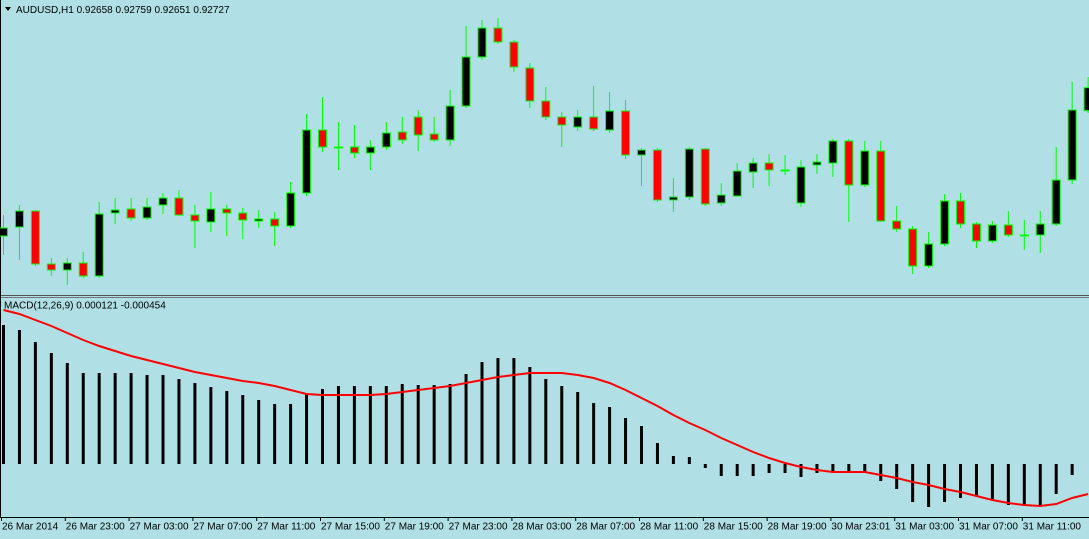 The width and height of the screenshot is (1089, 539). What do you see at coordinates (605, 527) in the screenshot?
I see `x-tick-label: 28 Mar 07:00` at bounding box center [605, 527].